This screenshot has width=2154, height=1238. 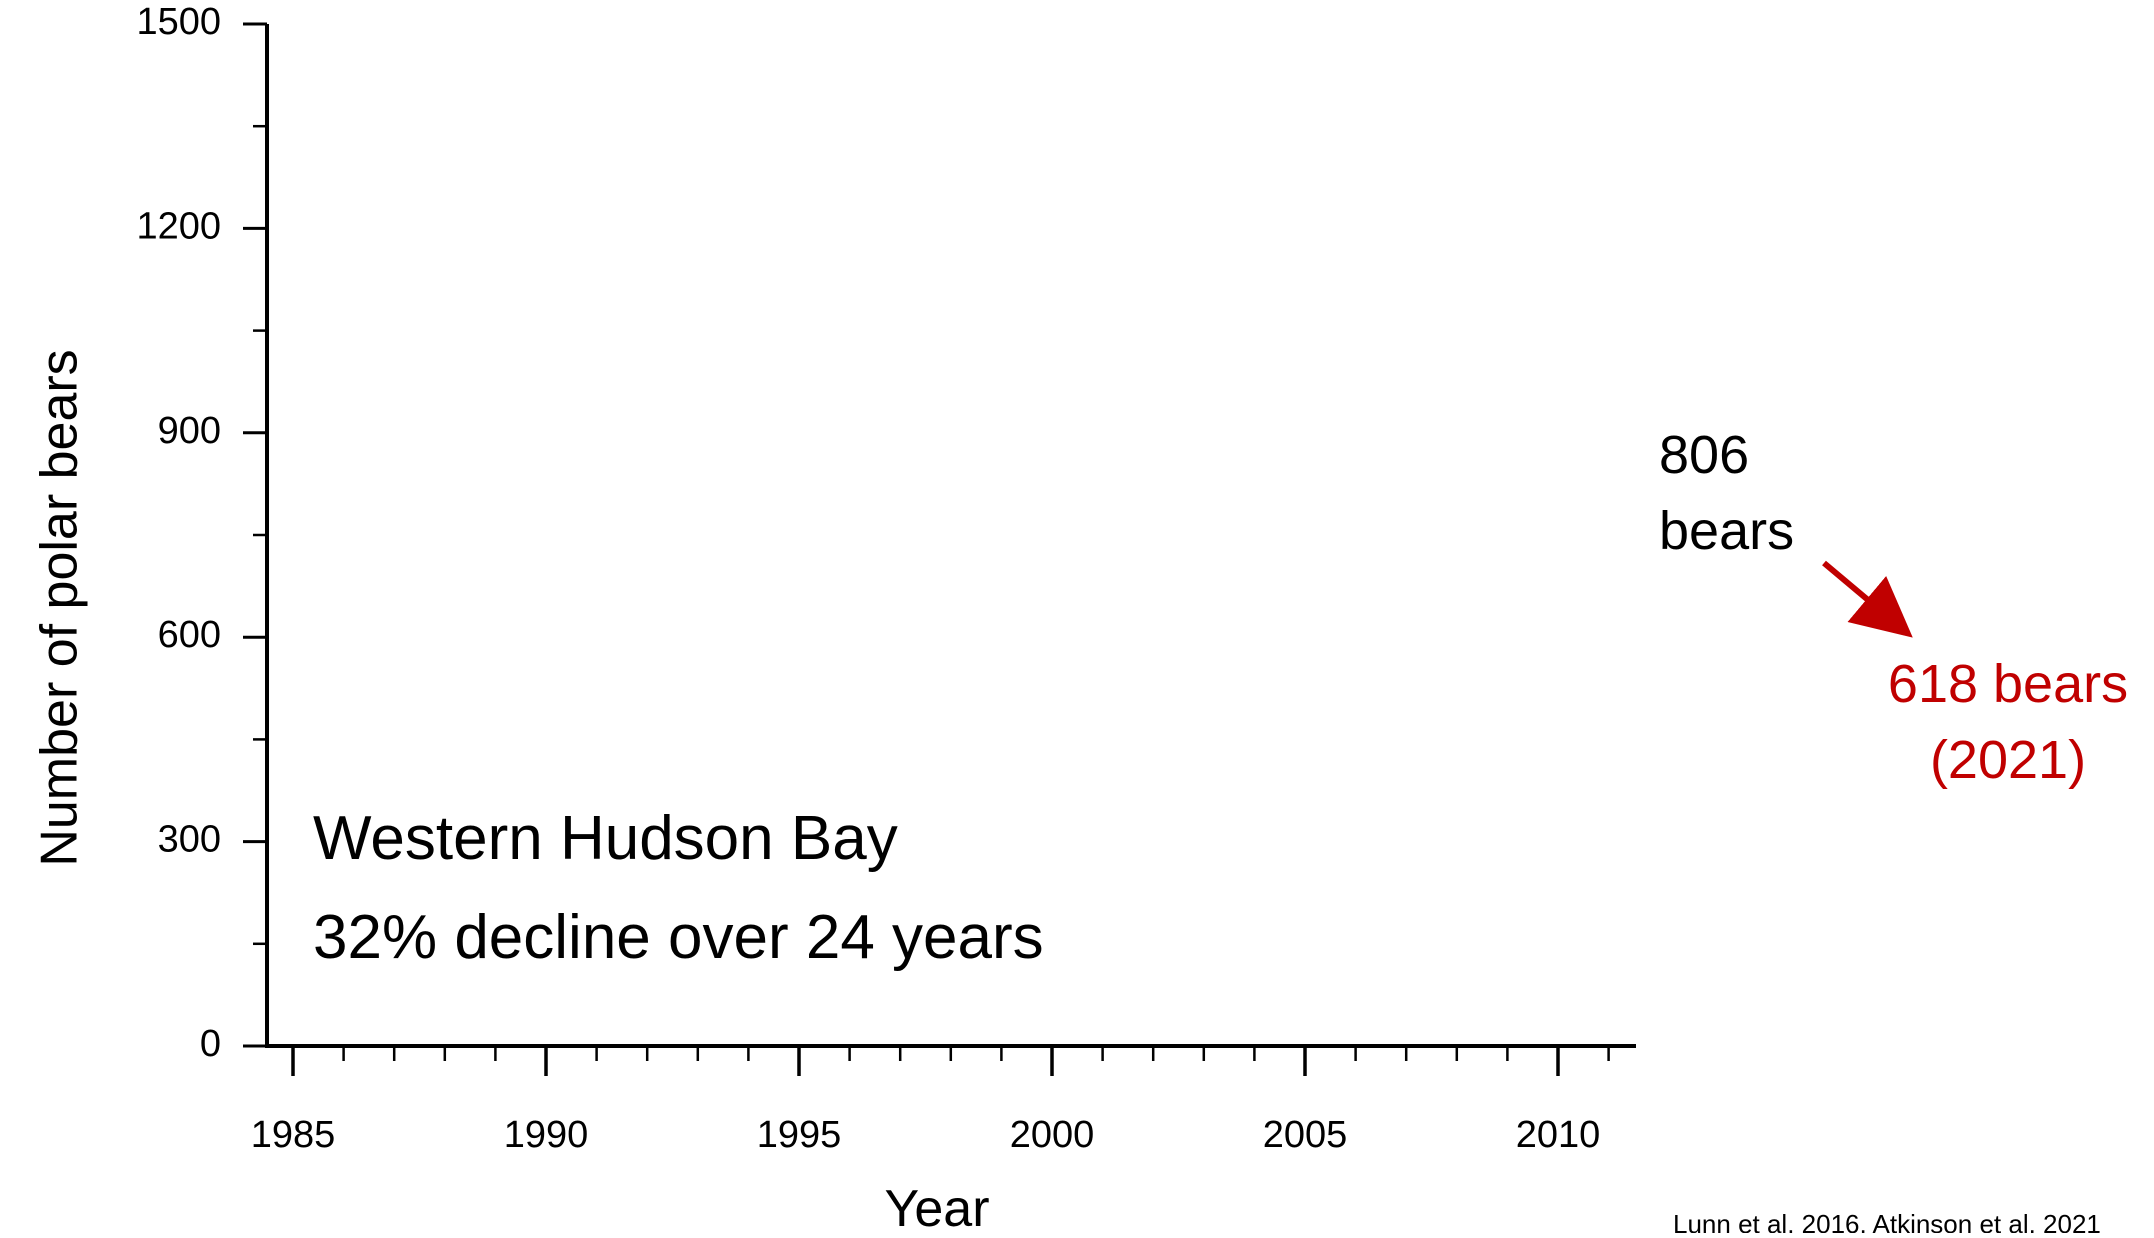 What do you see at coordinates (189, 431) in the screenshot?
I see `y-tick-label: 900` at bounding box center [189, 431].